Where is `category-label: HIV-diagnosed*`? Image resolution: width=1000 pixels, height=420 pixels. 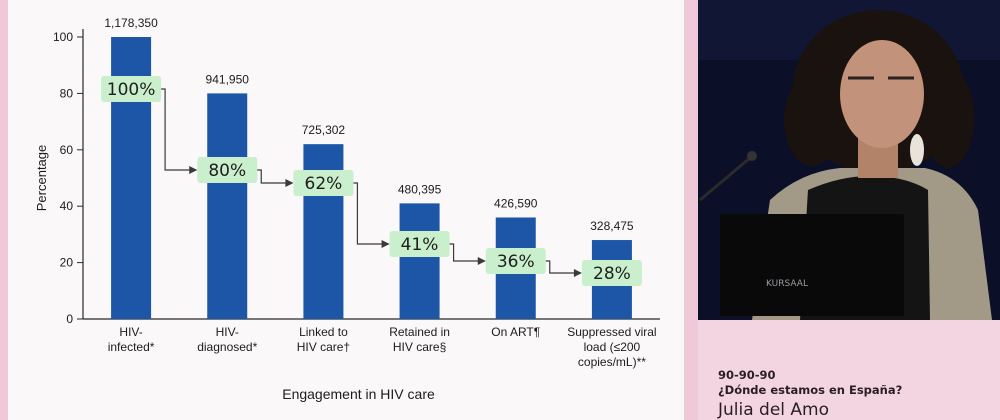
category-label: HIV-diagnosed* is located at coordinates (227, 339).